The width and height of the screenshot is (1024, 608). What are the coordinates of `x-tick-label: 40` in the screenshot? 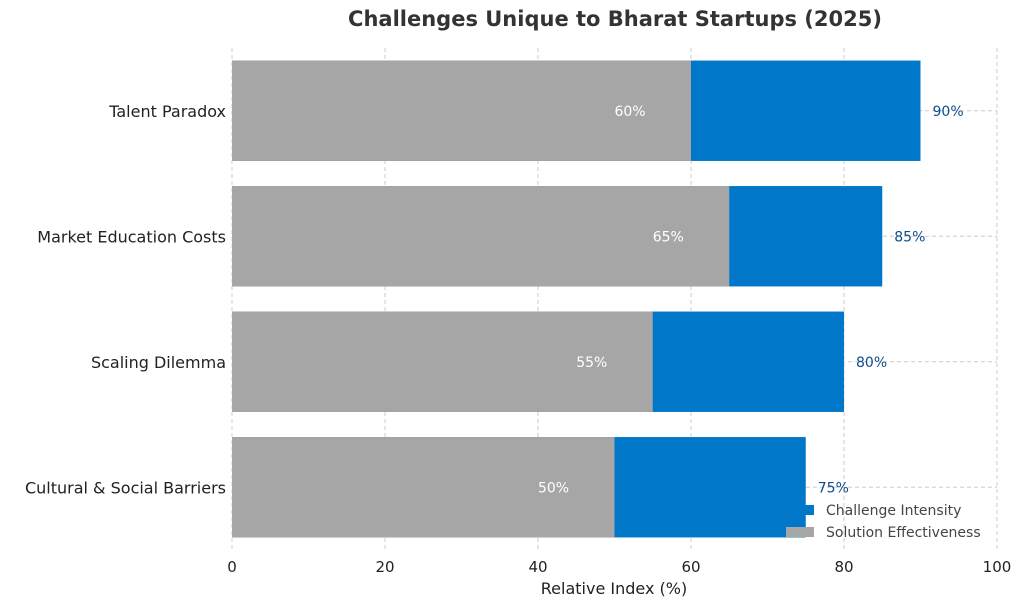 It's located at (537, 567).